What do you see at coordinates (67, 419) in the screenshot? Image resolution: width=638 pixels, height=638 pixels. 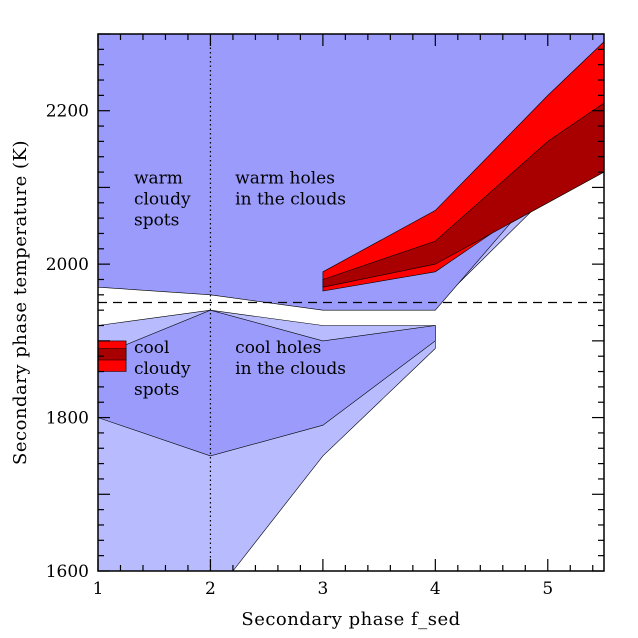 I see `y-tick-label: 1800` at bounding box center [67, 419].